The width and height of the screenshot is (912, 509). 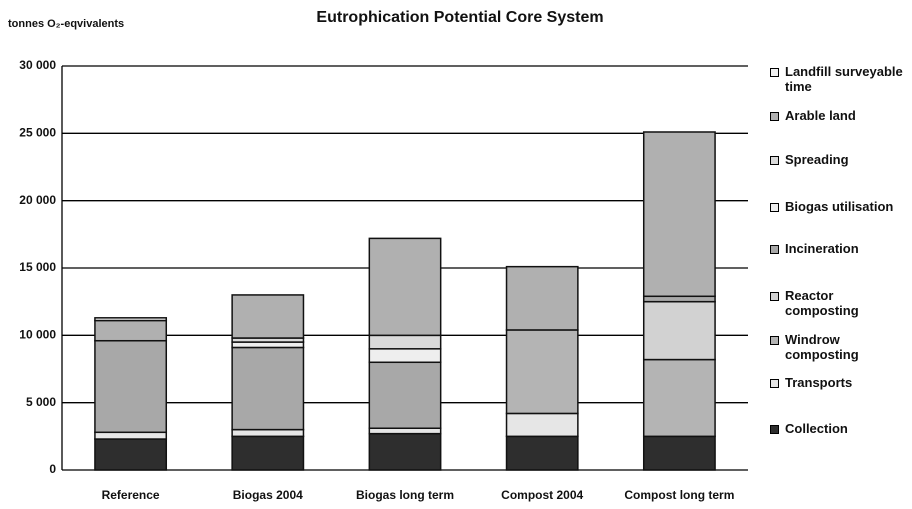 I want to click on y-axis-label: tonnes O₂-eqvivalents, so click(x=66, y=24).